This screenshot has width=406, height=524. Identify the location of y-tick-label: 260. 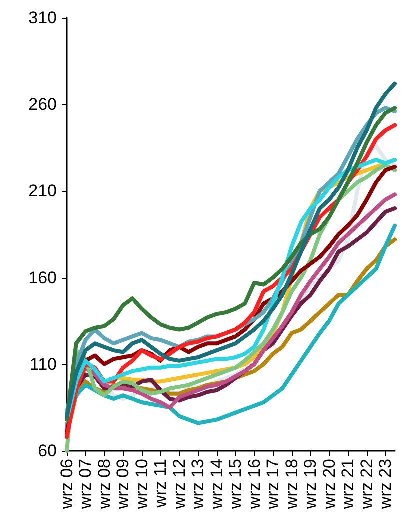
(42, 104).